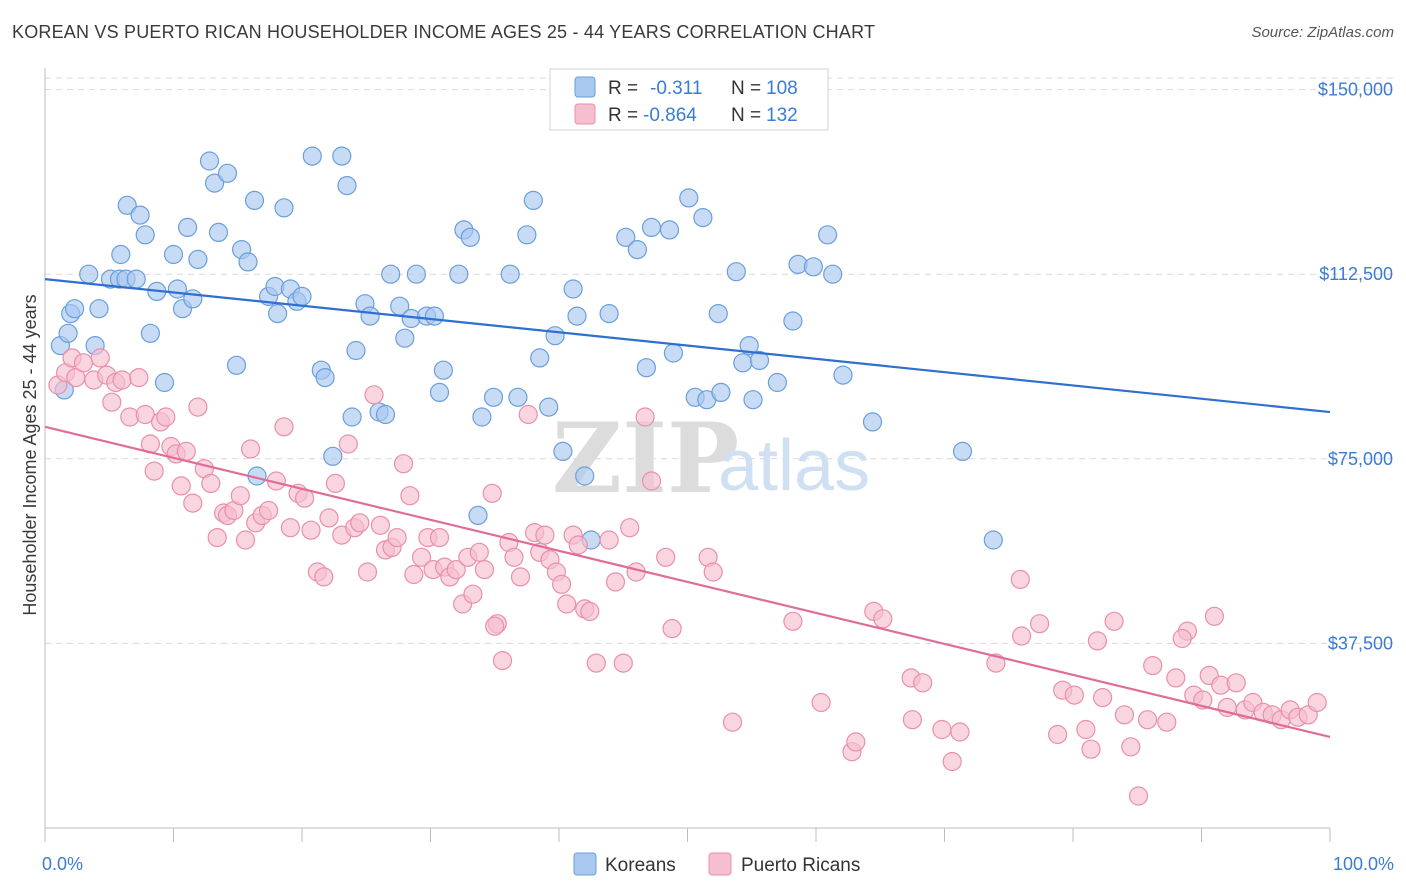 This screenshot has width=1406, height=892. Describe the element at coordinates (30, 454) in the screenshot. I see `y-axis-label: Householder Income Ages 25 - 44 years` at that location.